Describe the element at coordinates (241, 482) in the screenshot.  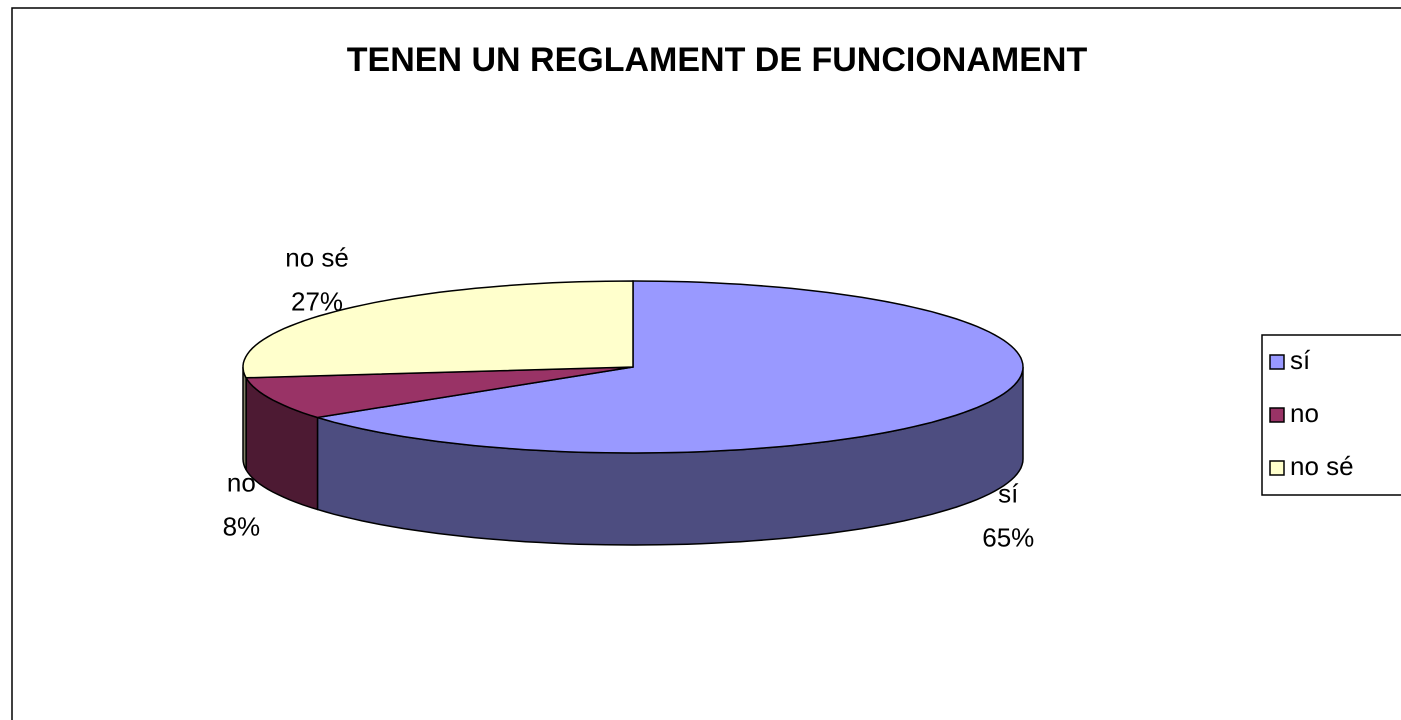
I see `data-label-name: no` at that location.